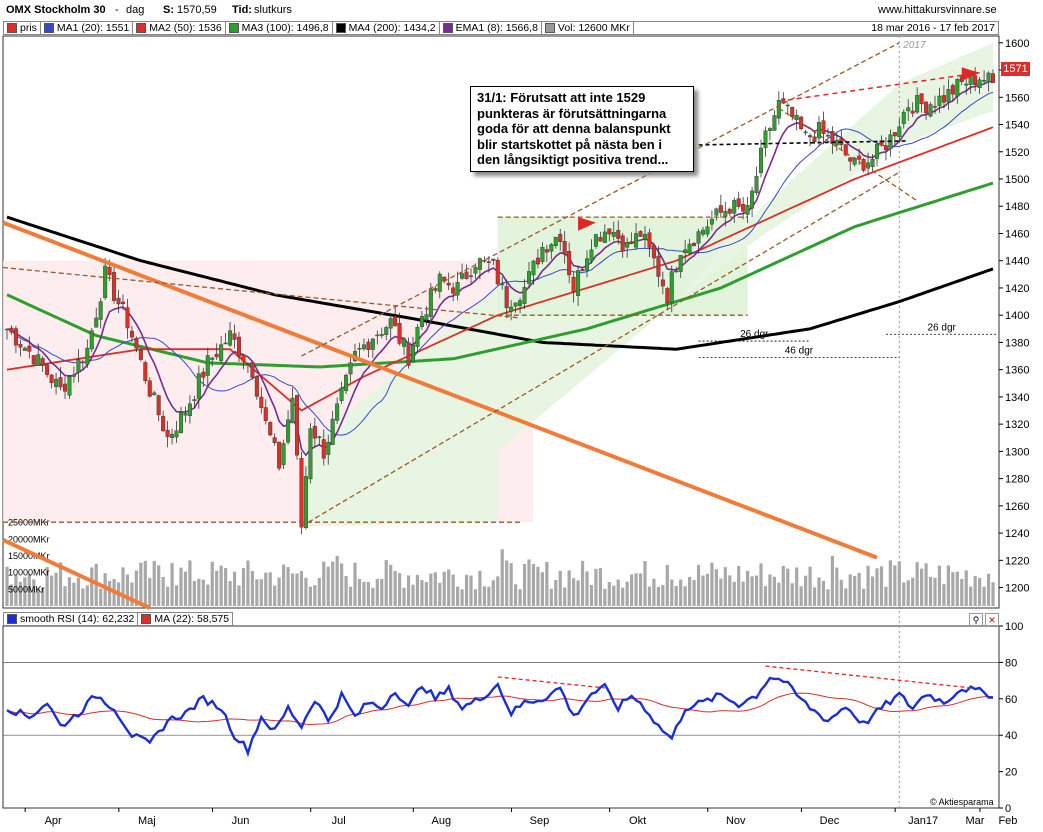 The image size is (1043, 832). Describe the element at coordinates (815, 28) in the screenshot. I see `date-range: 18 mar 2016 - 17 feb 2017` at that location.